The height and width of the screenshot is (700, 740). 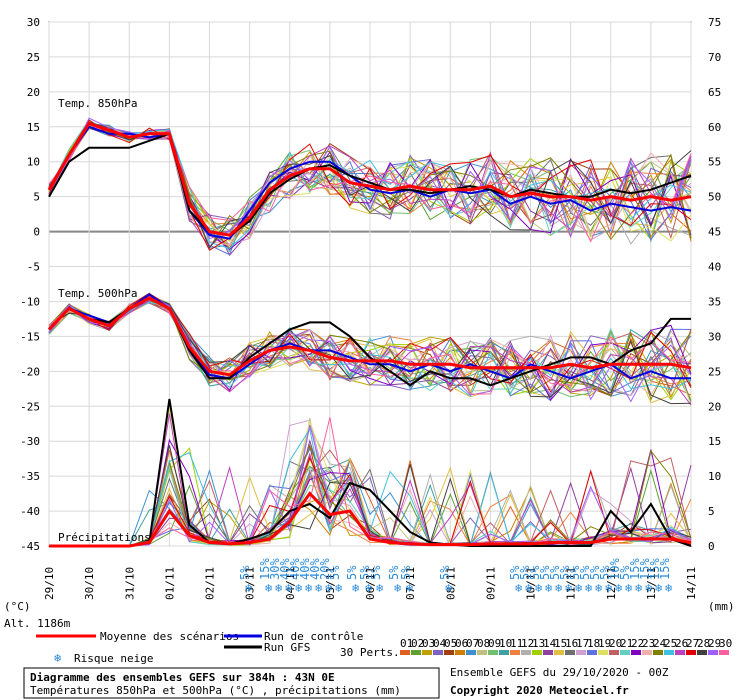 What do you see at coordinates (582, 643) in the screenshot?
I see `pert-number: 17` at bounding box center [582, 643].